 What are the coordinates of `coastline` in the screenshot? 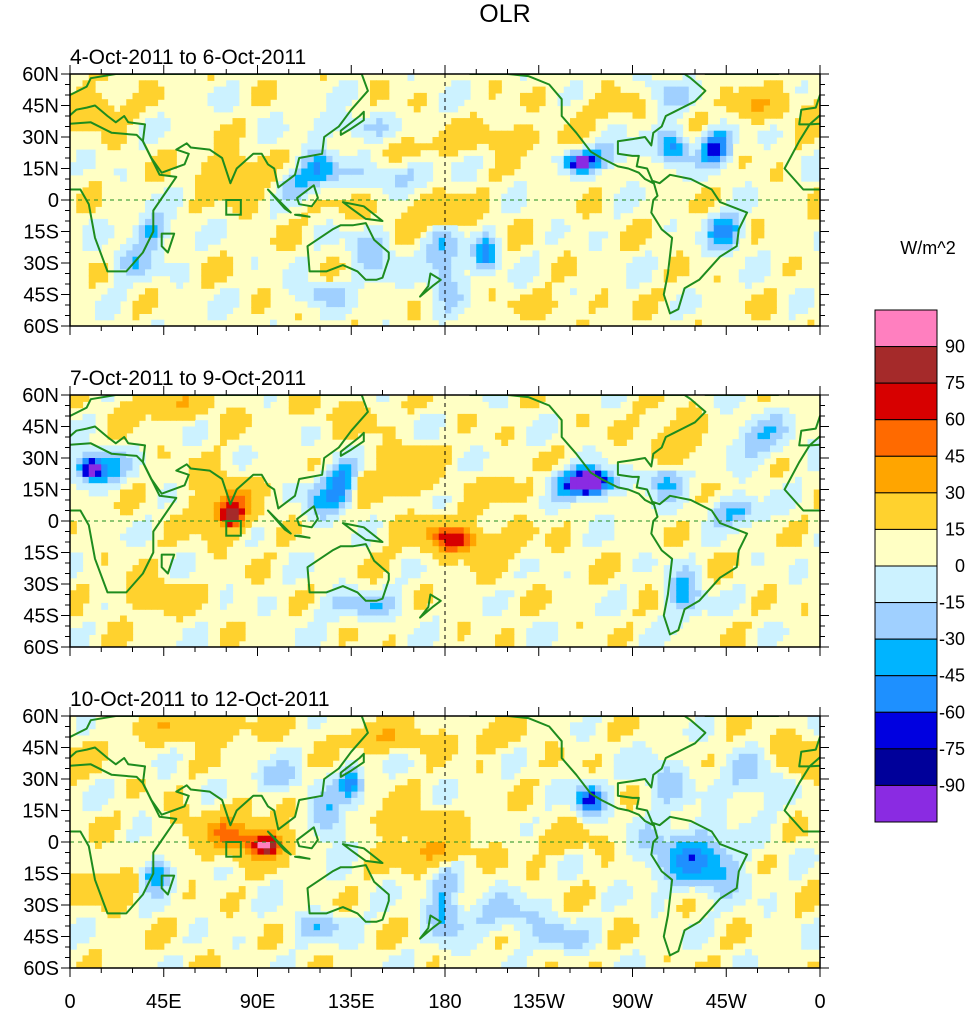 It's located at (352, 444).